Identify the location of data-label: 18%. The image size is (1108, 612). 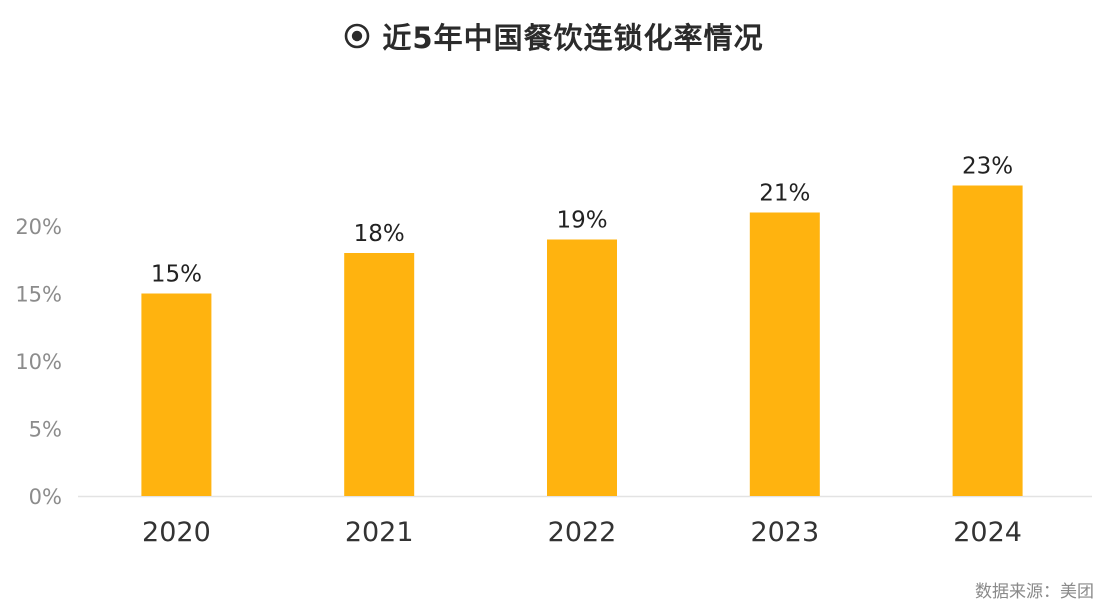
(379, 234).